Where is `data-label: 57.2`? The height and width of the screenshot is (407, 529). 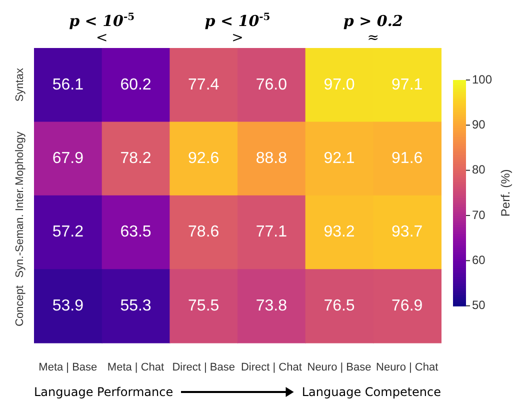 data-label: 57.2 is located at coordinates (68, 232).